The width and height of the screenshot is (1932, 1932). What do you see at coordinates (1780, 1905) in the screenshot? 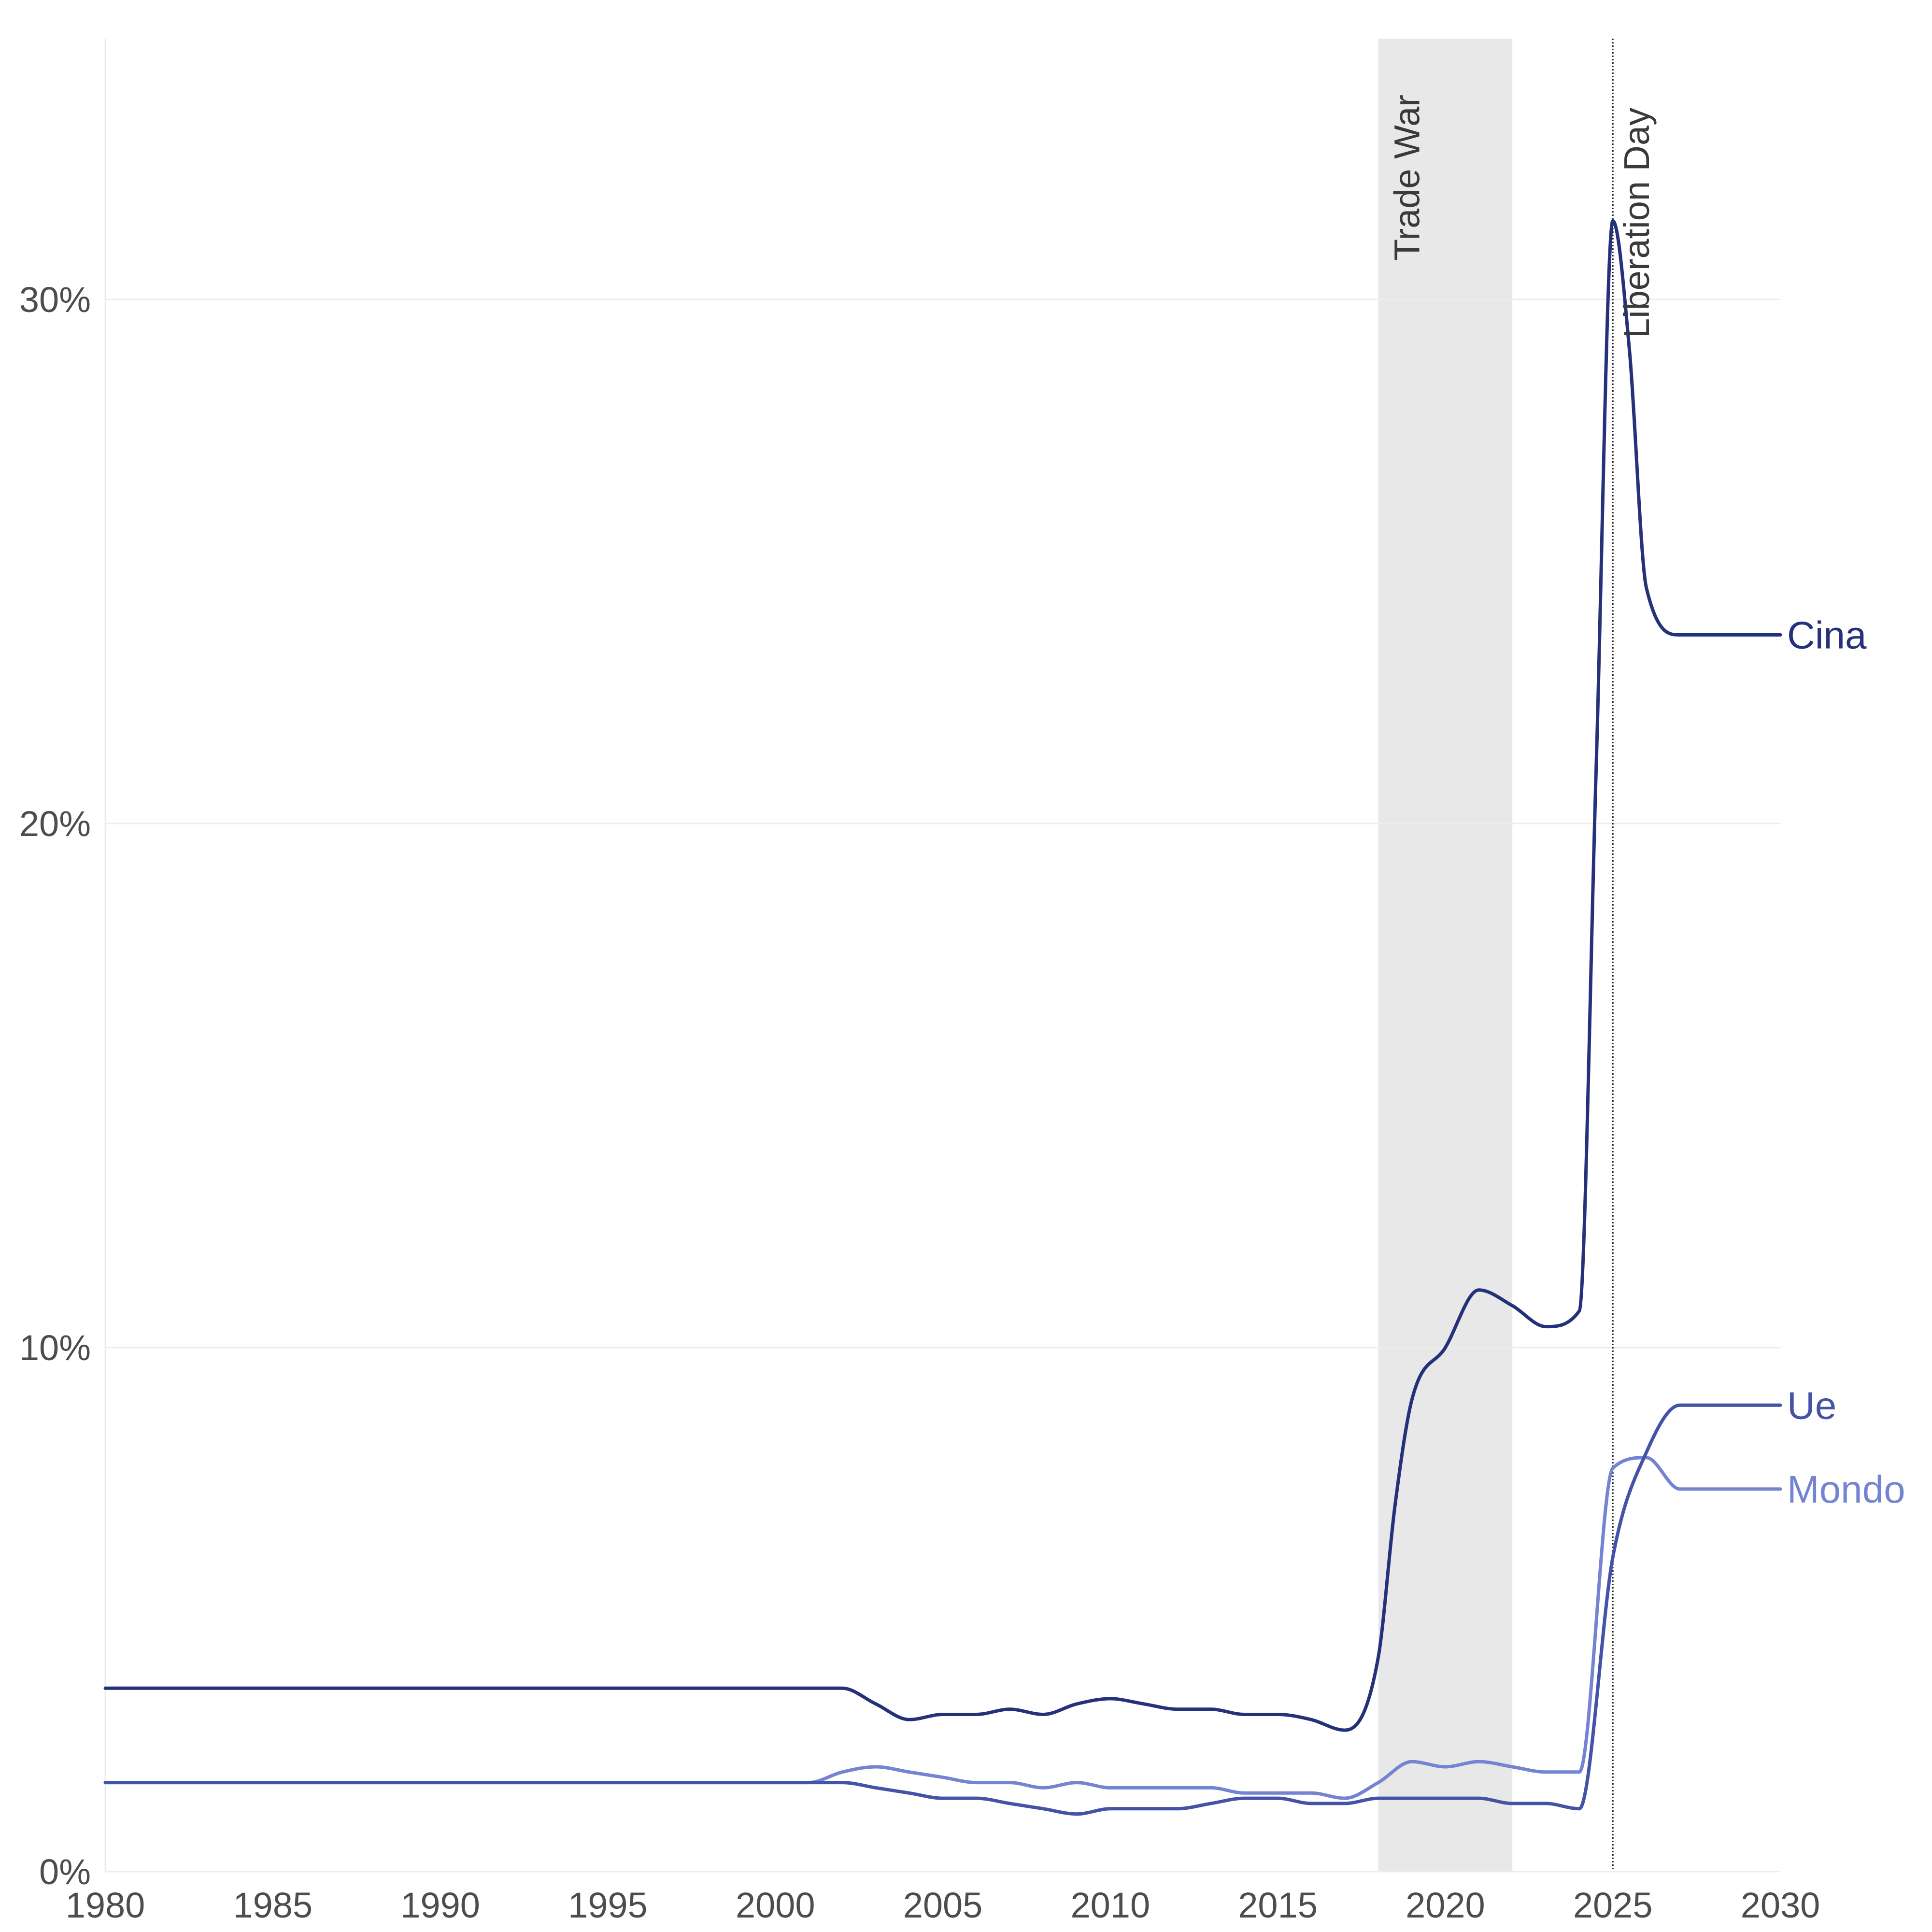
I see `x-tick-label: 2030` at bounding box center [1780, 1905].